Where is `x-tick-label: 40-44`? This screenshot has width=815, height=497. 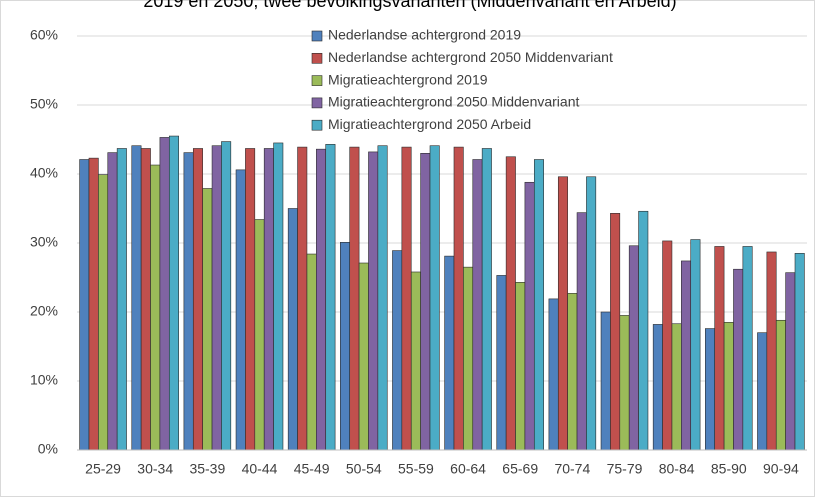
x-tick-label: 40-44 is located at coordinates (260, 469).